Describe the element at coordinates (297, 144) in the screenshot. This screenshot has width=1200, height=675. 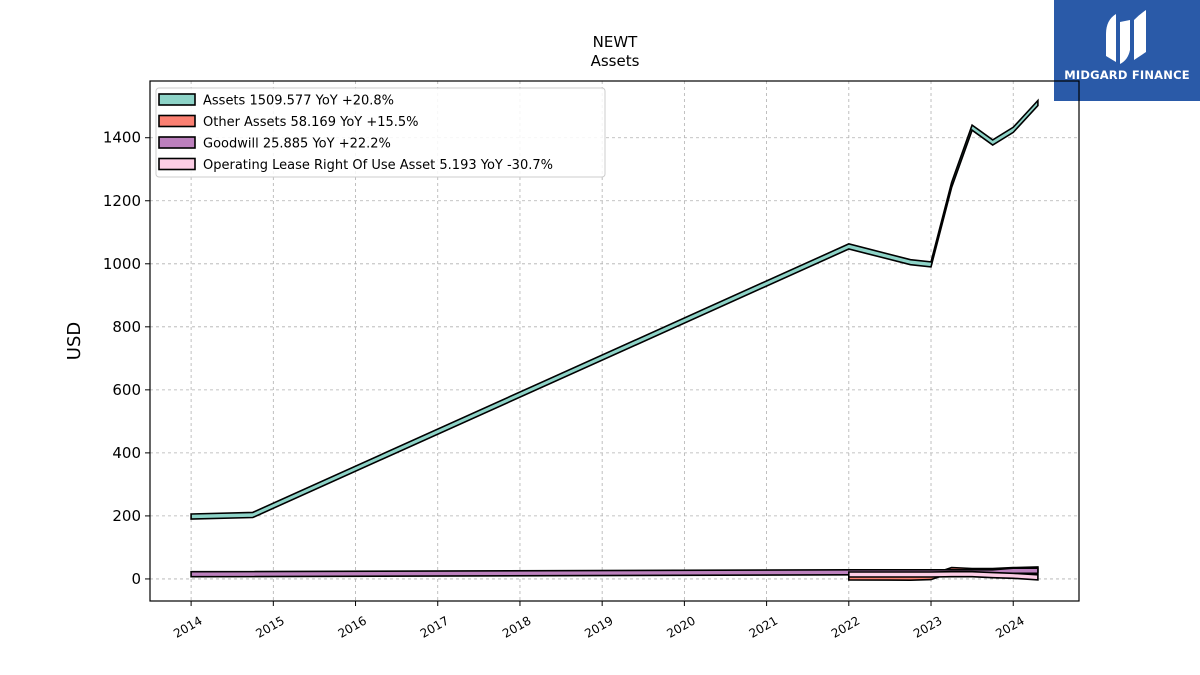
I see `legend-entry: Goodwill 25.885 YoY +22.2%` at that location.